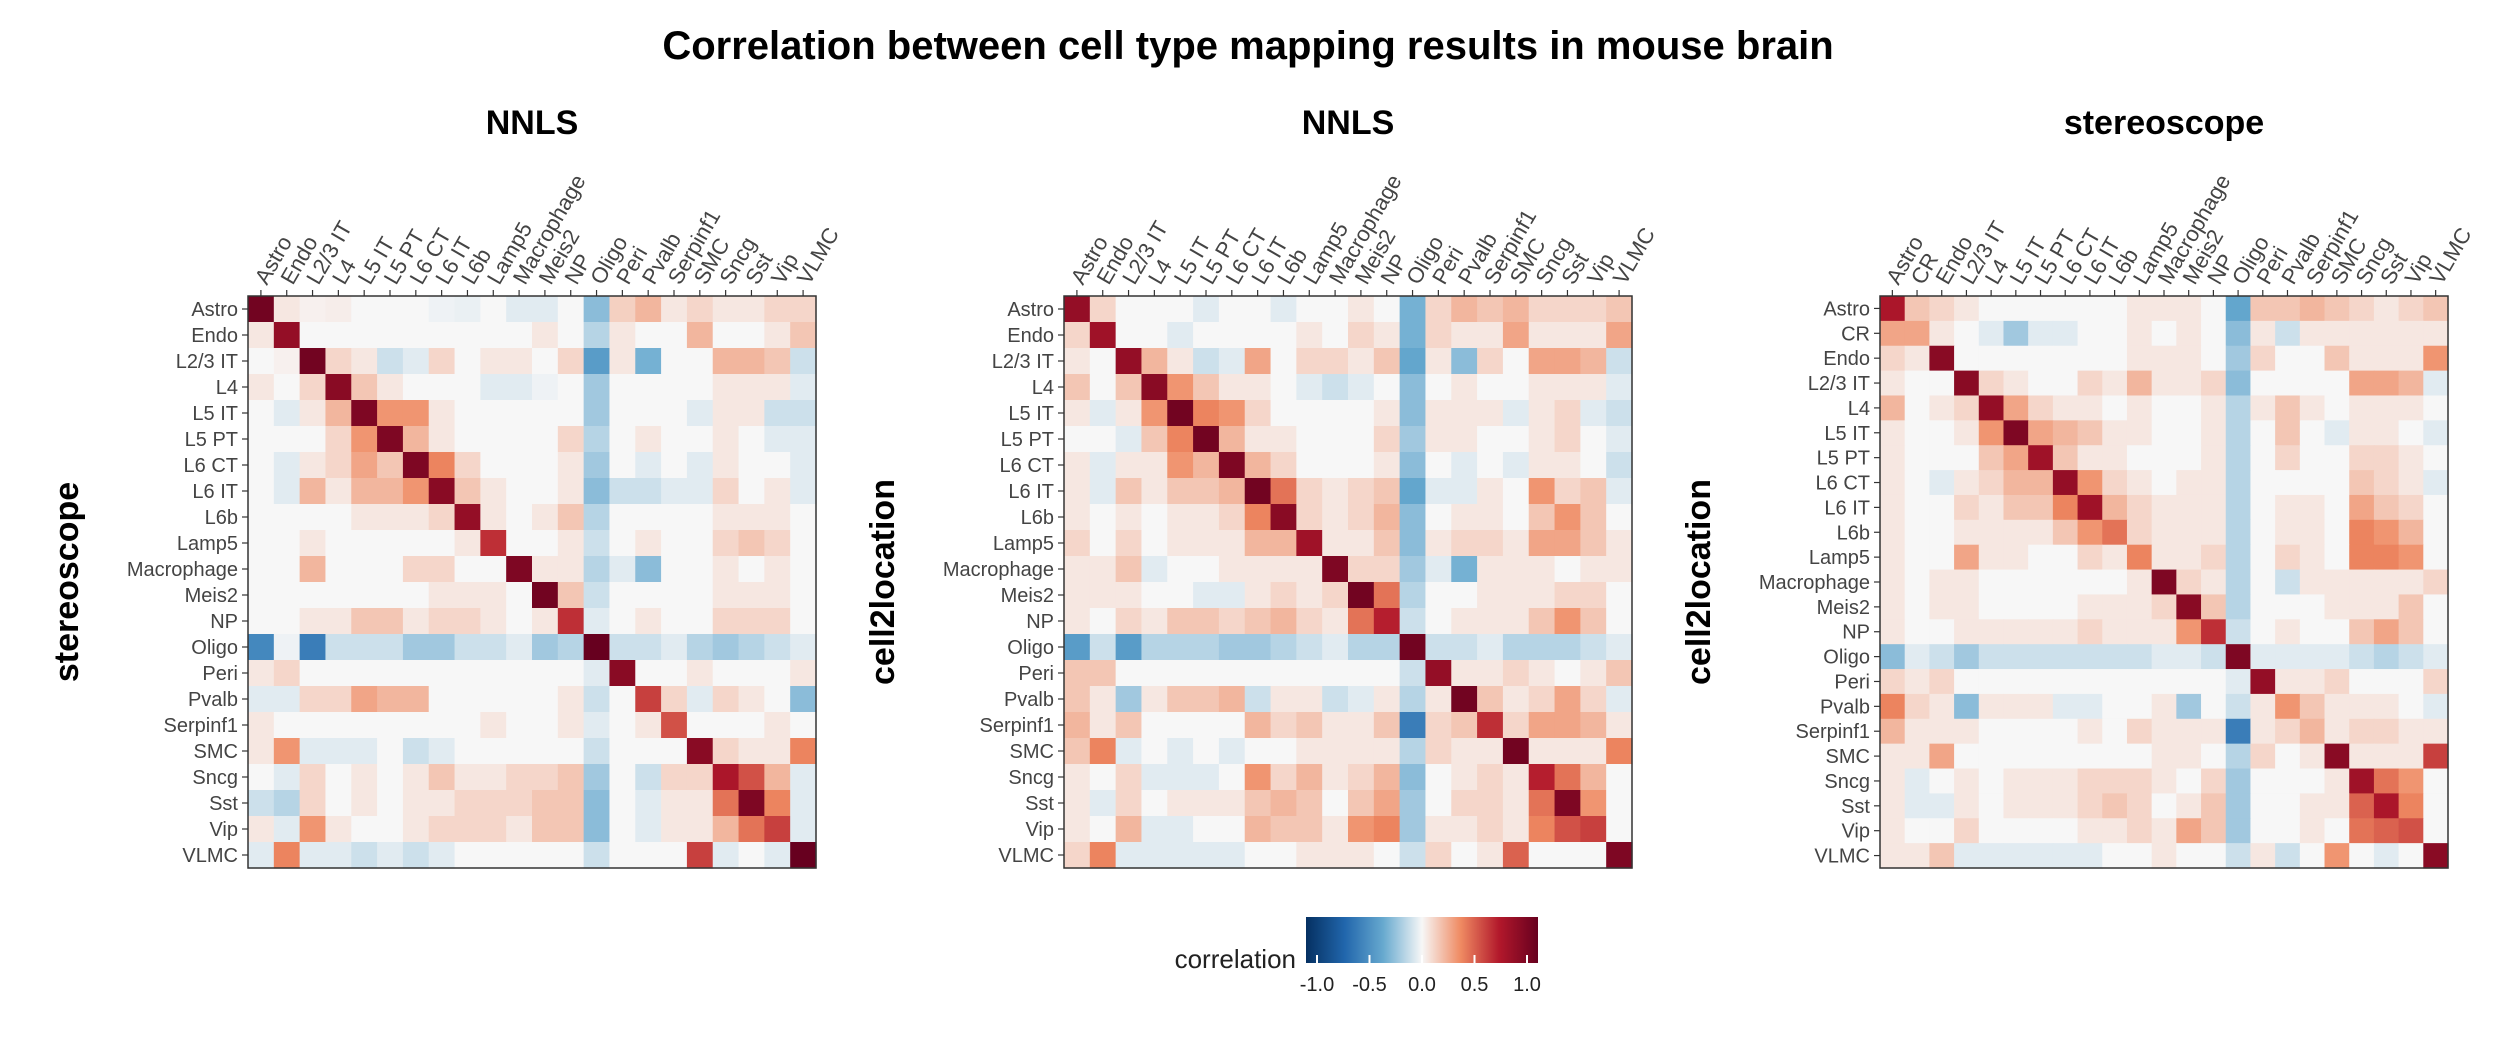 The width and height of the screenshot is (2496, 1056). I want to click on cell-serpinf1-vlmc, so click(803, 725).